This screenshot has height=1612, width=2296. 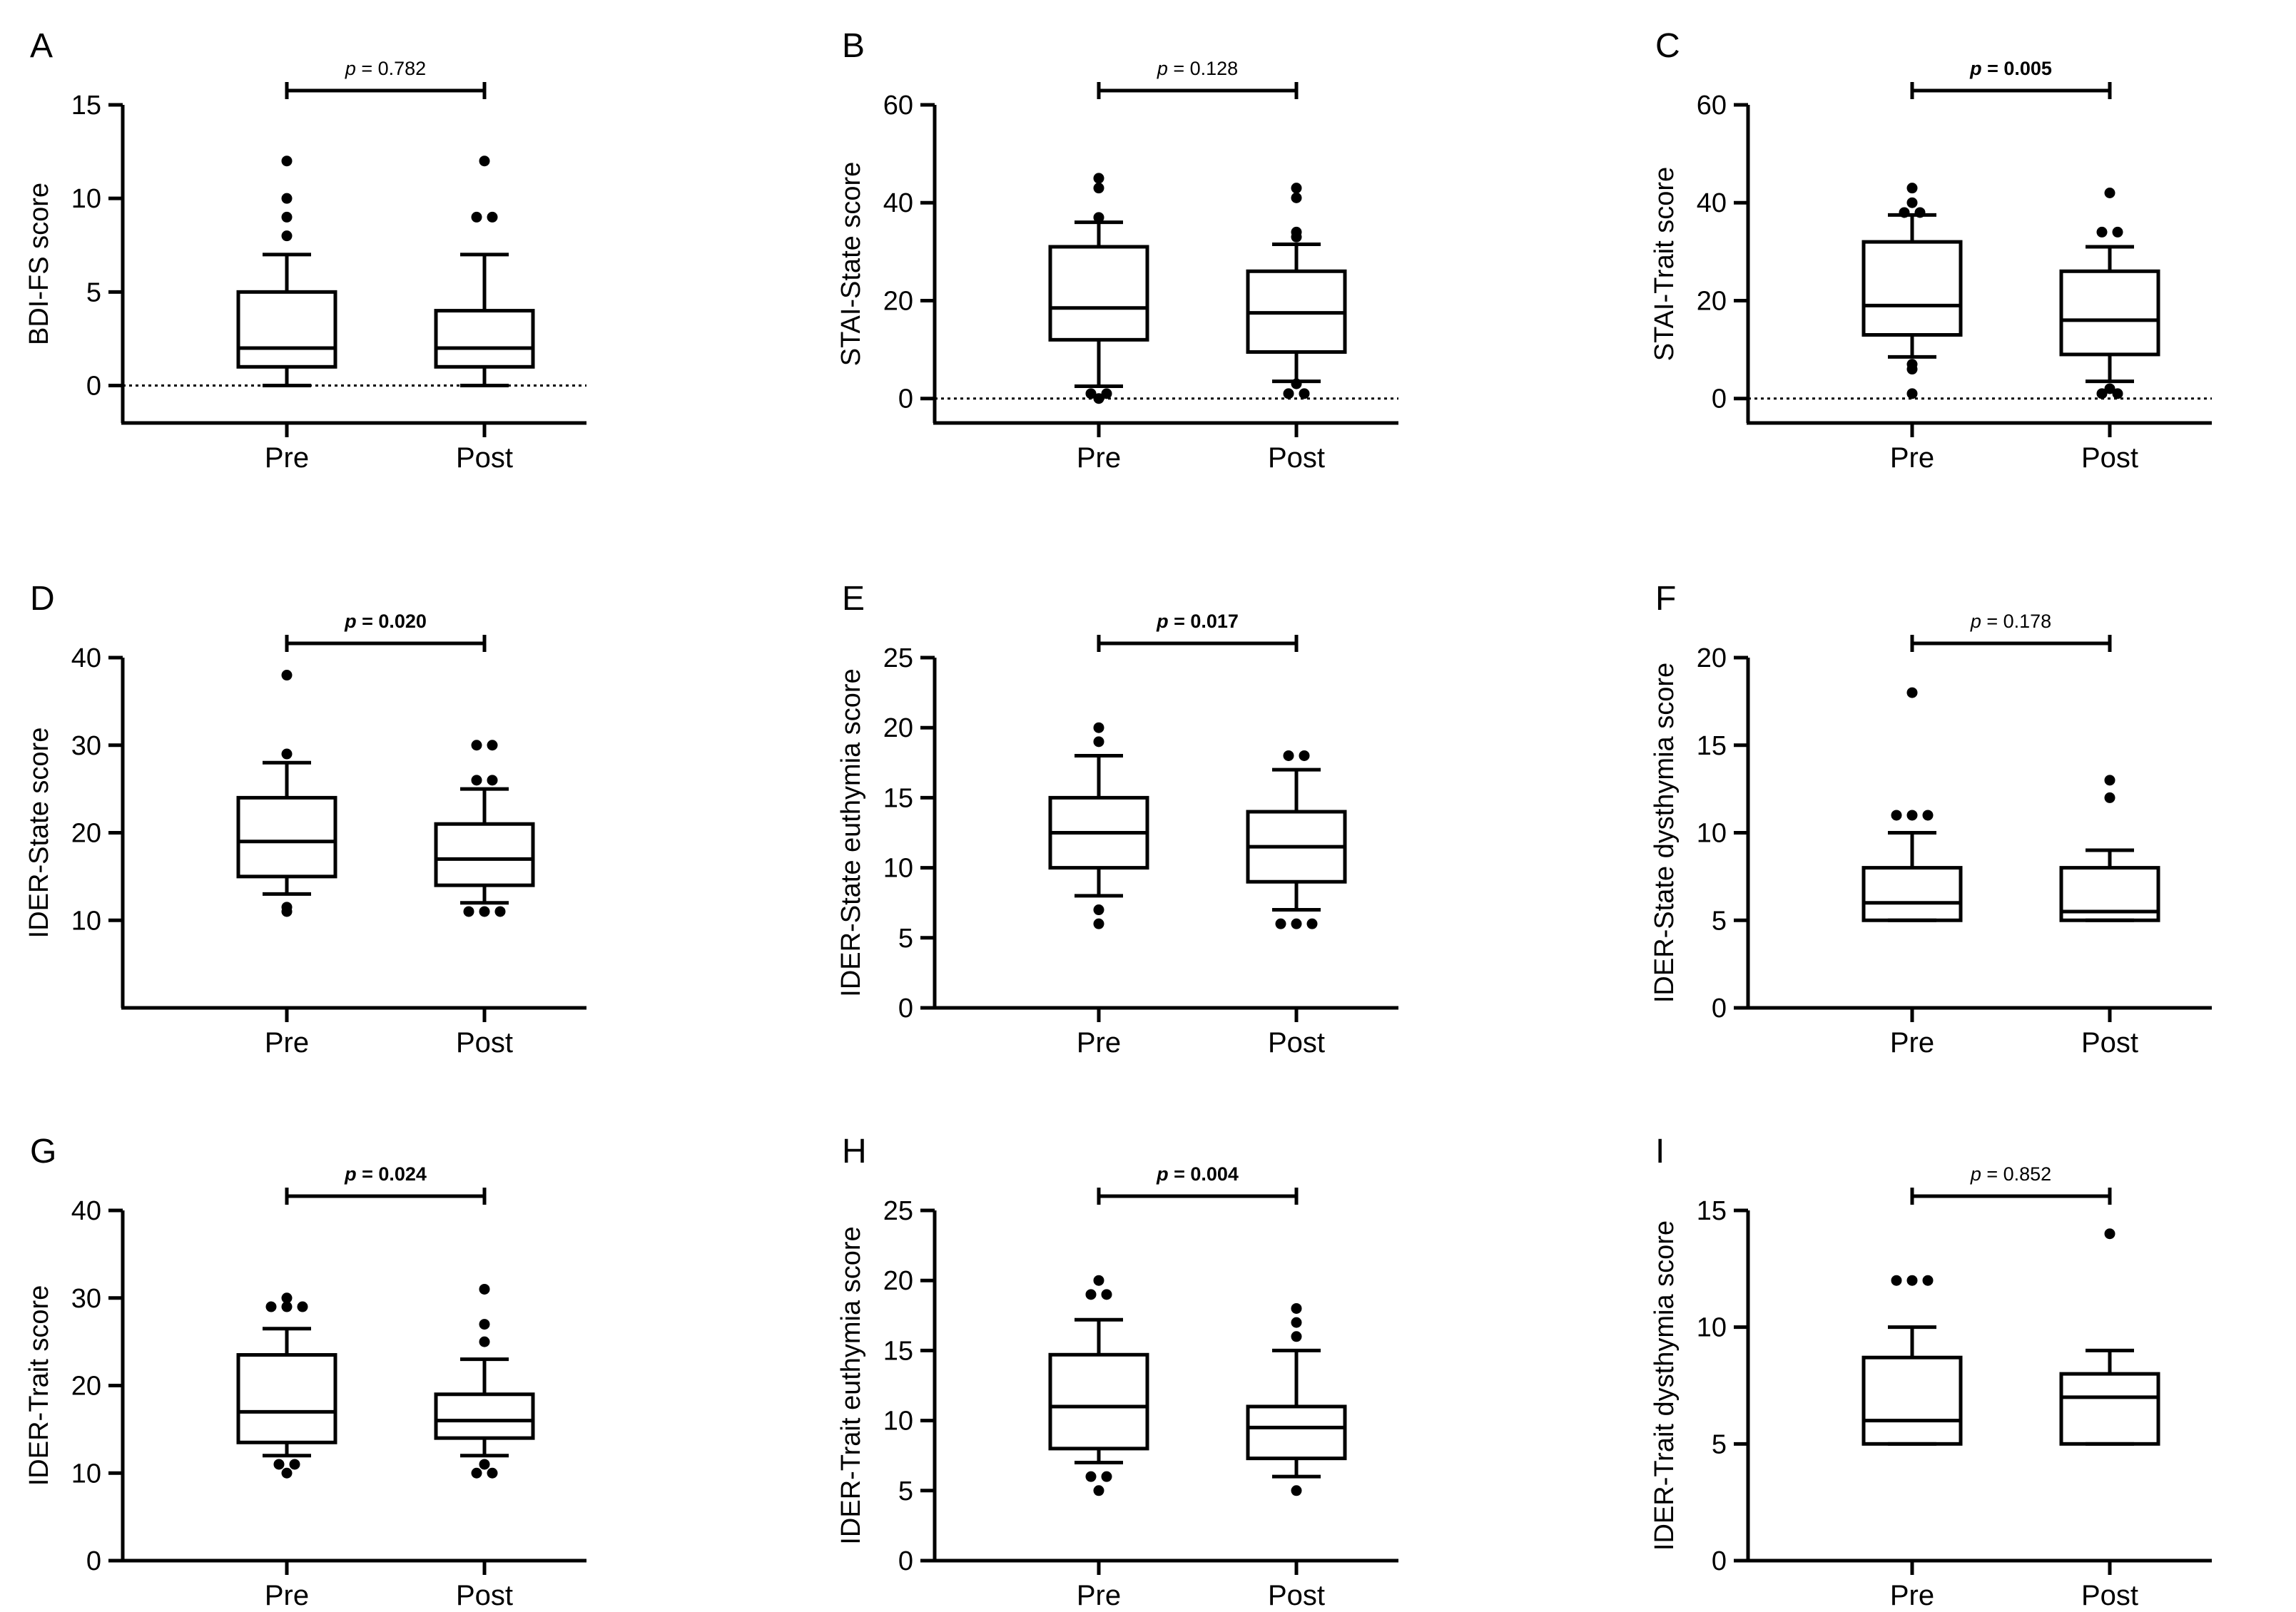 I want to click on y-axis-title: BDI-FS score, so click(x=39, y=264).